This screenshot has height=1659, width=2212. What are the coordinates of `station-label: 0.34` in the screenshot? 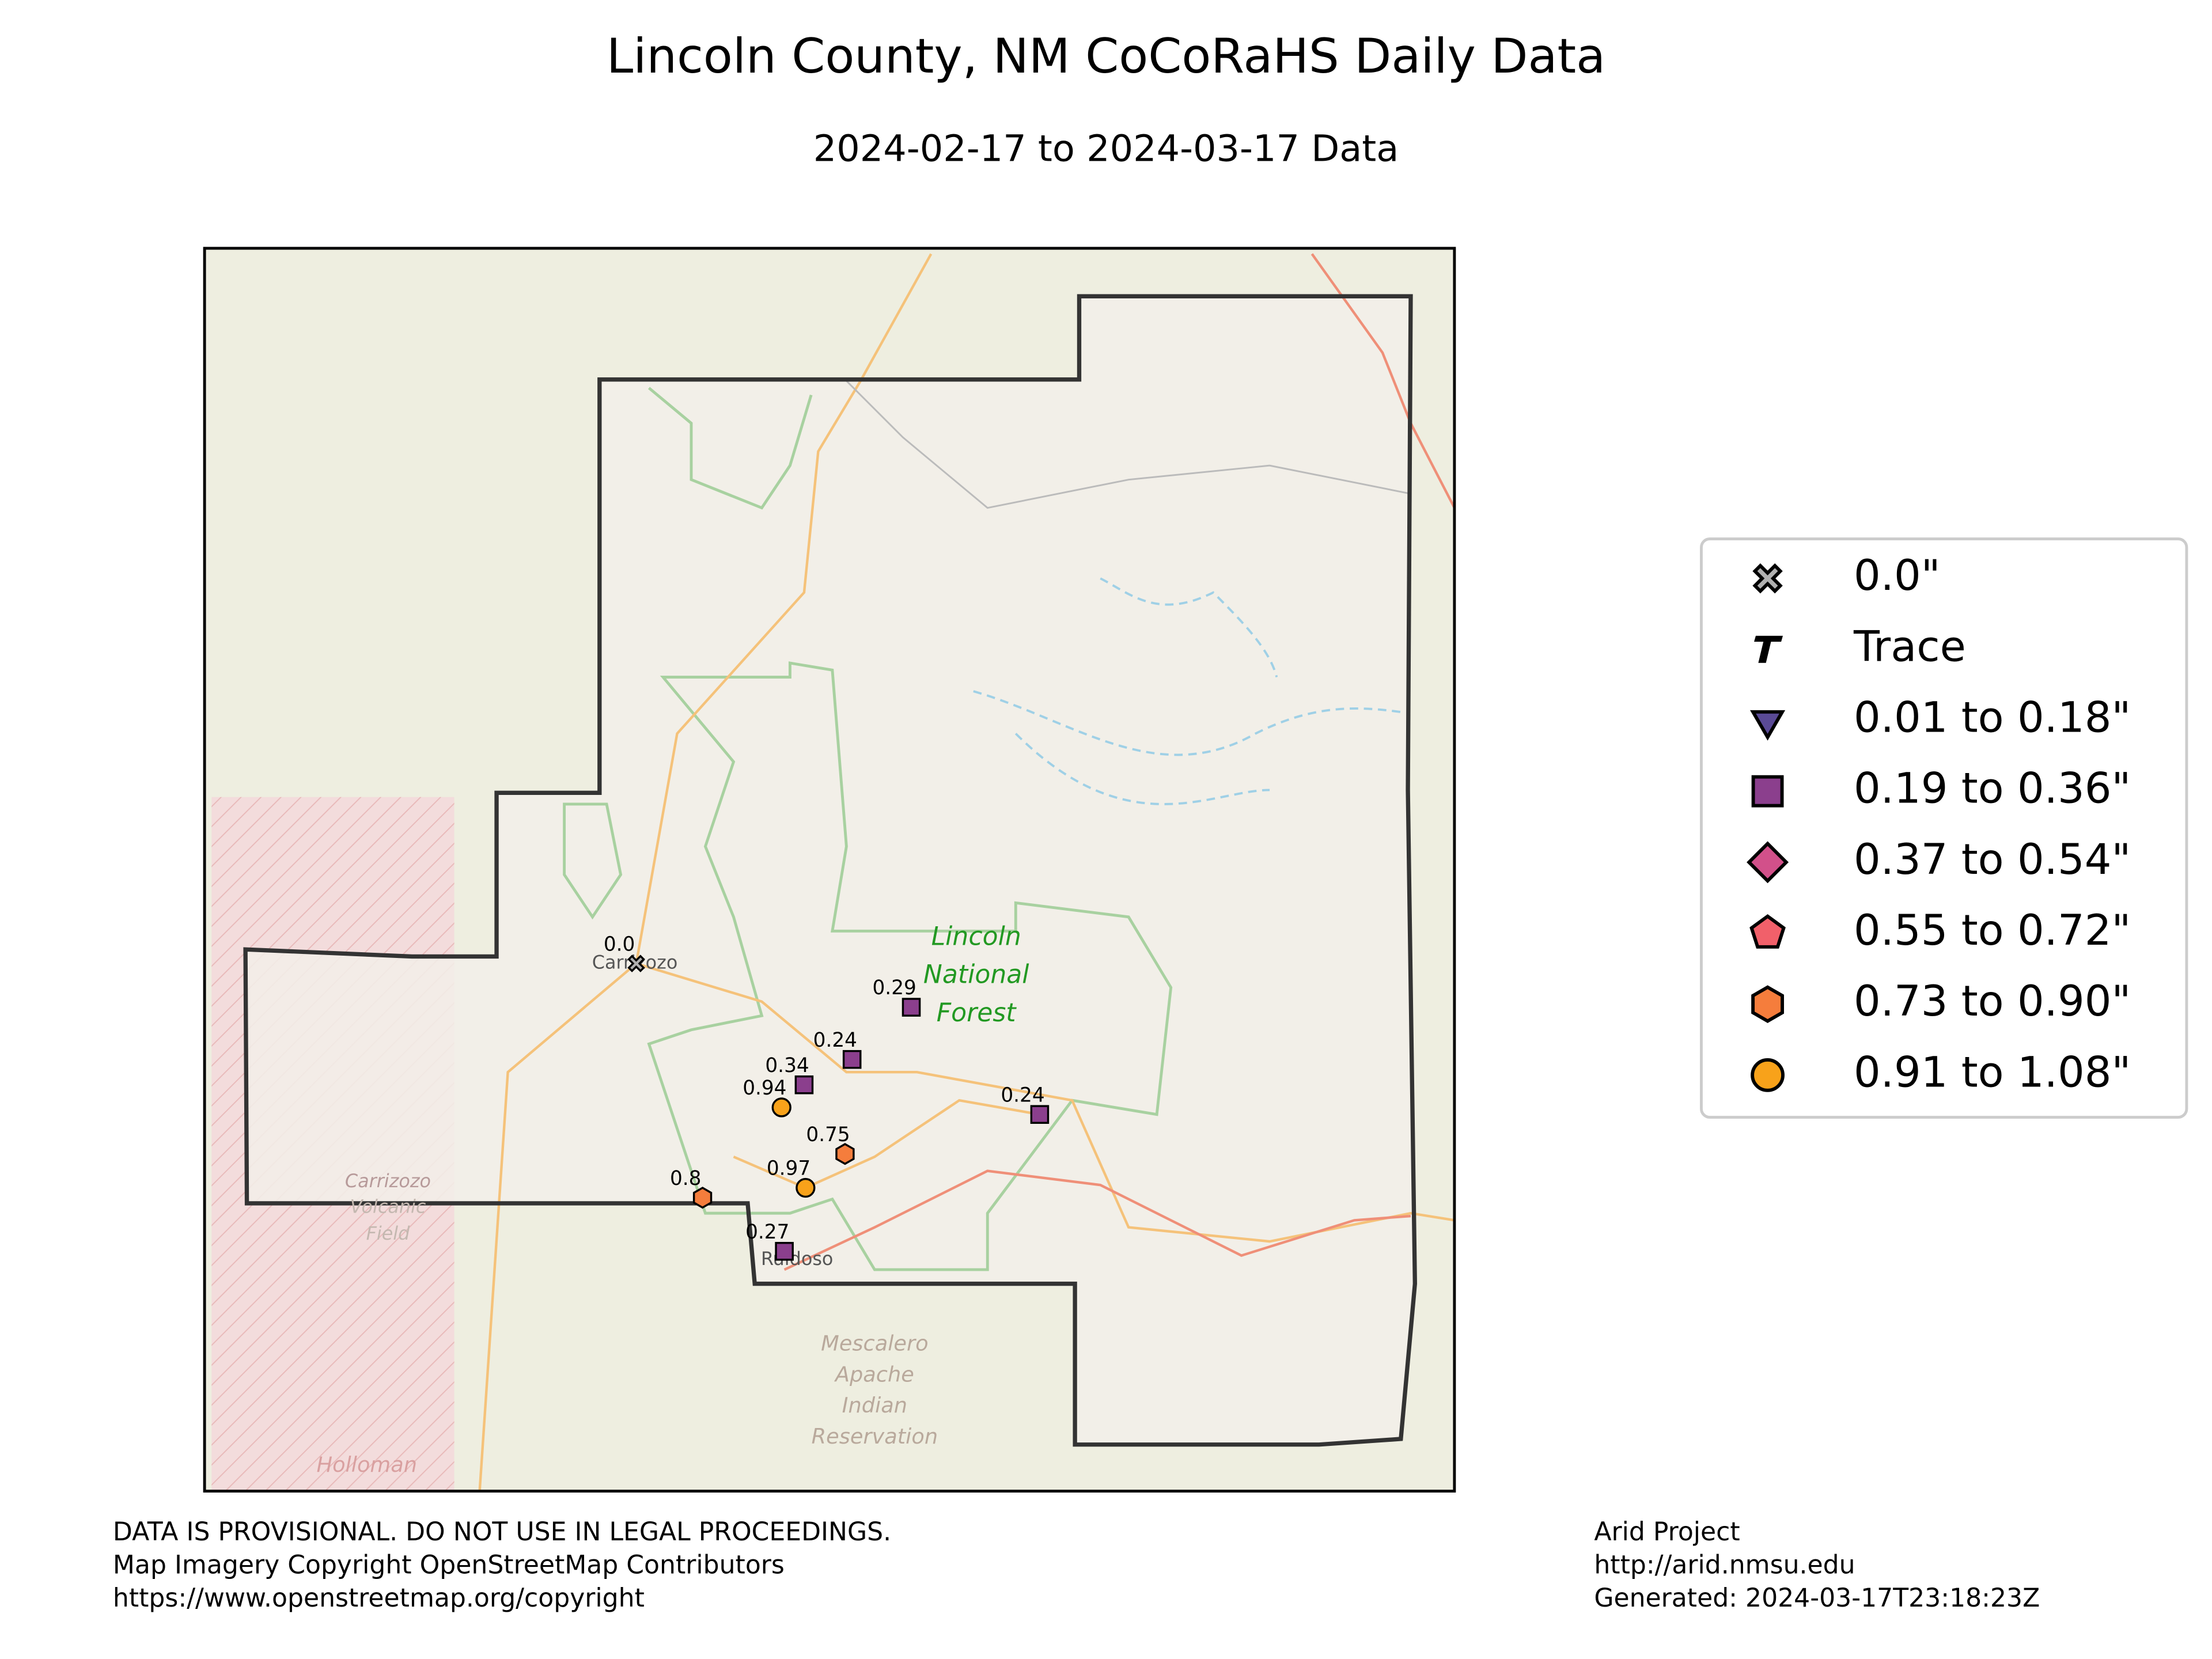 It's located at (787, 1065).